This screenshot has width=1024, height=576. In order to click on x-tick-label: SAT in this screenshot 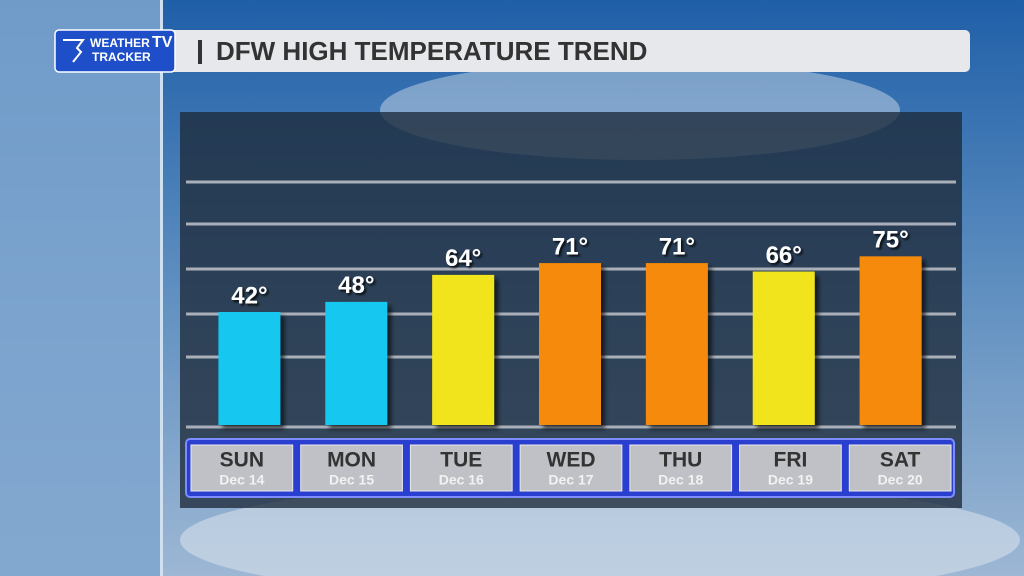, I will do `click(900, 460)`.